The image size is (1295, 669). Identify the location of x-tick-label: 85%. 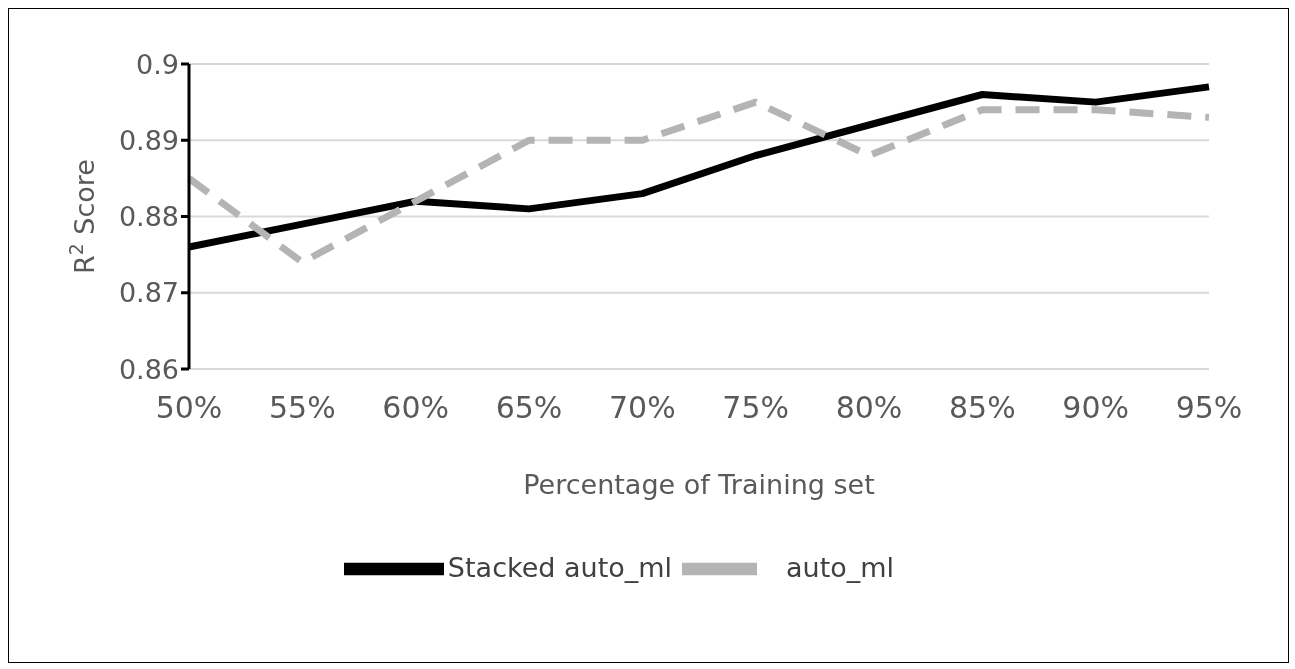
(982, 408).